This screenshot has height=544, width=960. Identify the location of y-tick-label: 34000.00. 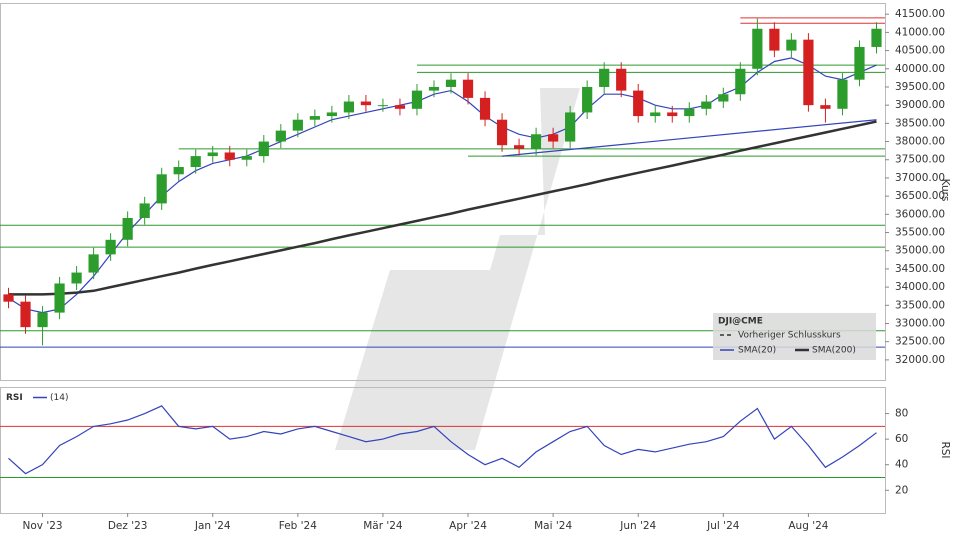
(920, 287).